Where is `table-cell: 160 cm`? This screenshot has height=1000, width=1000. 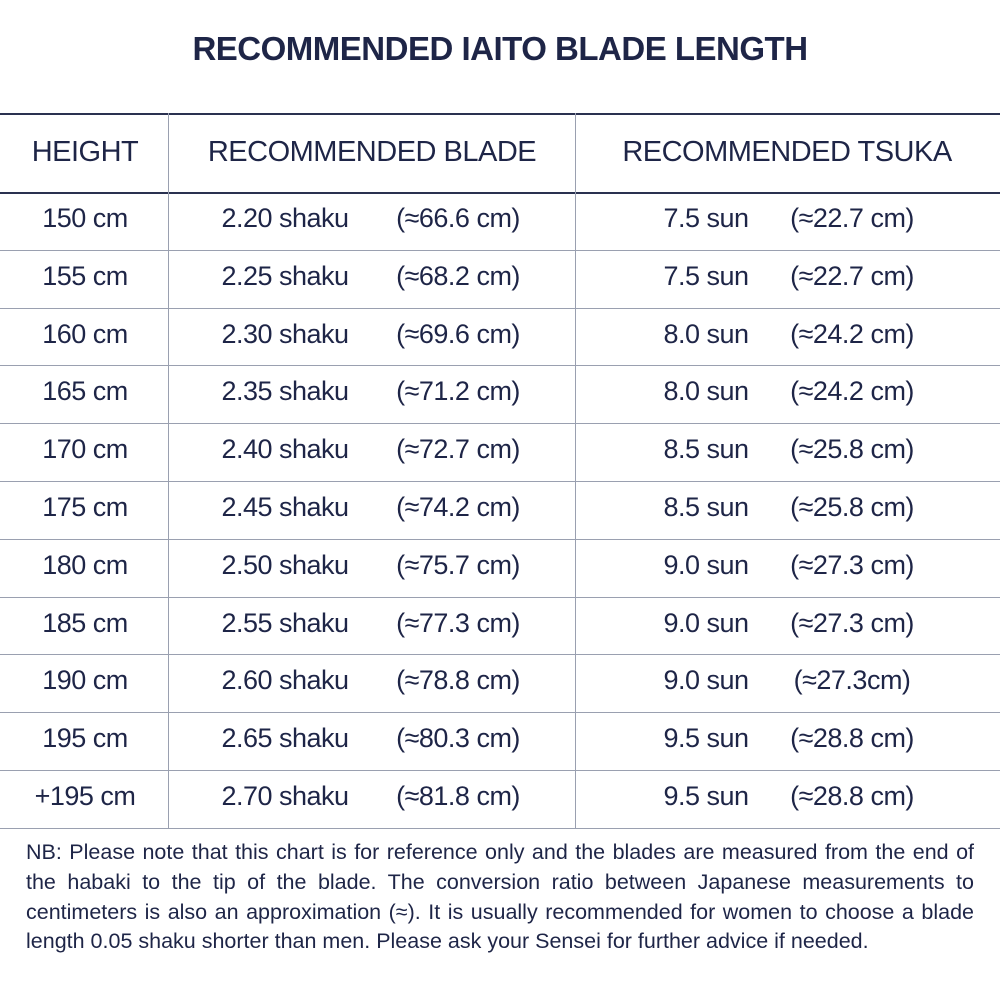
table-cell: 160 cm is located at coordinates (85, 333).